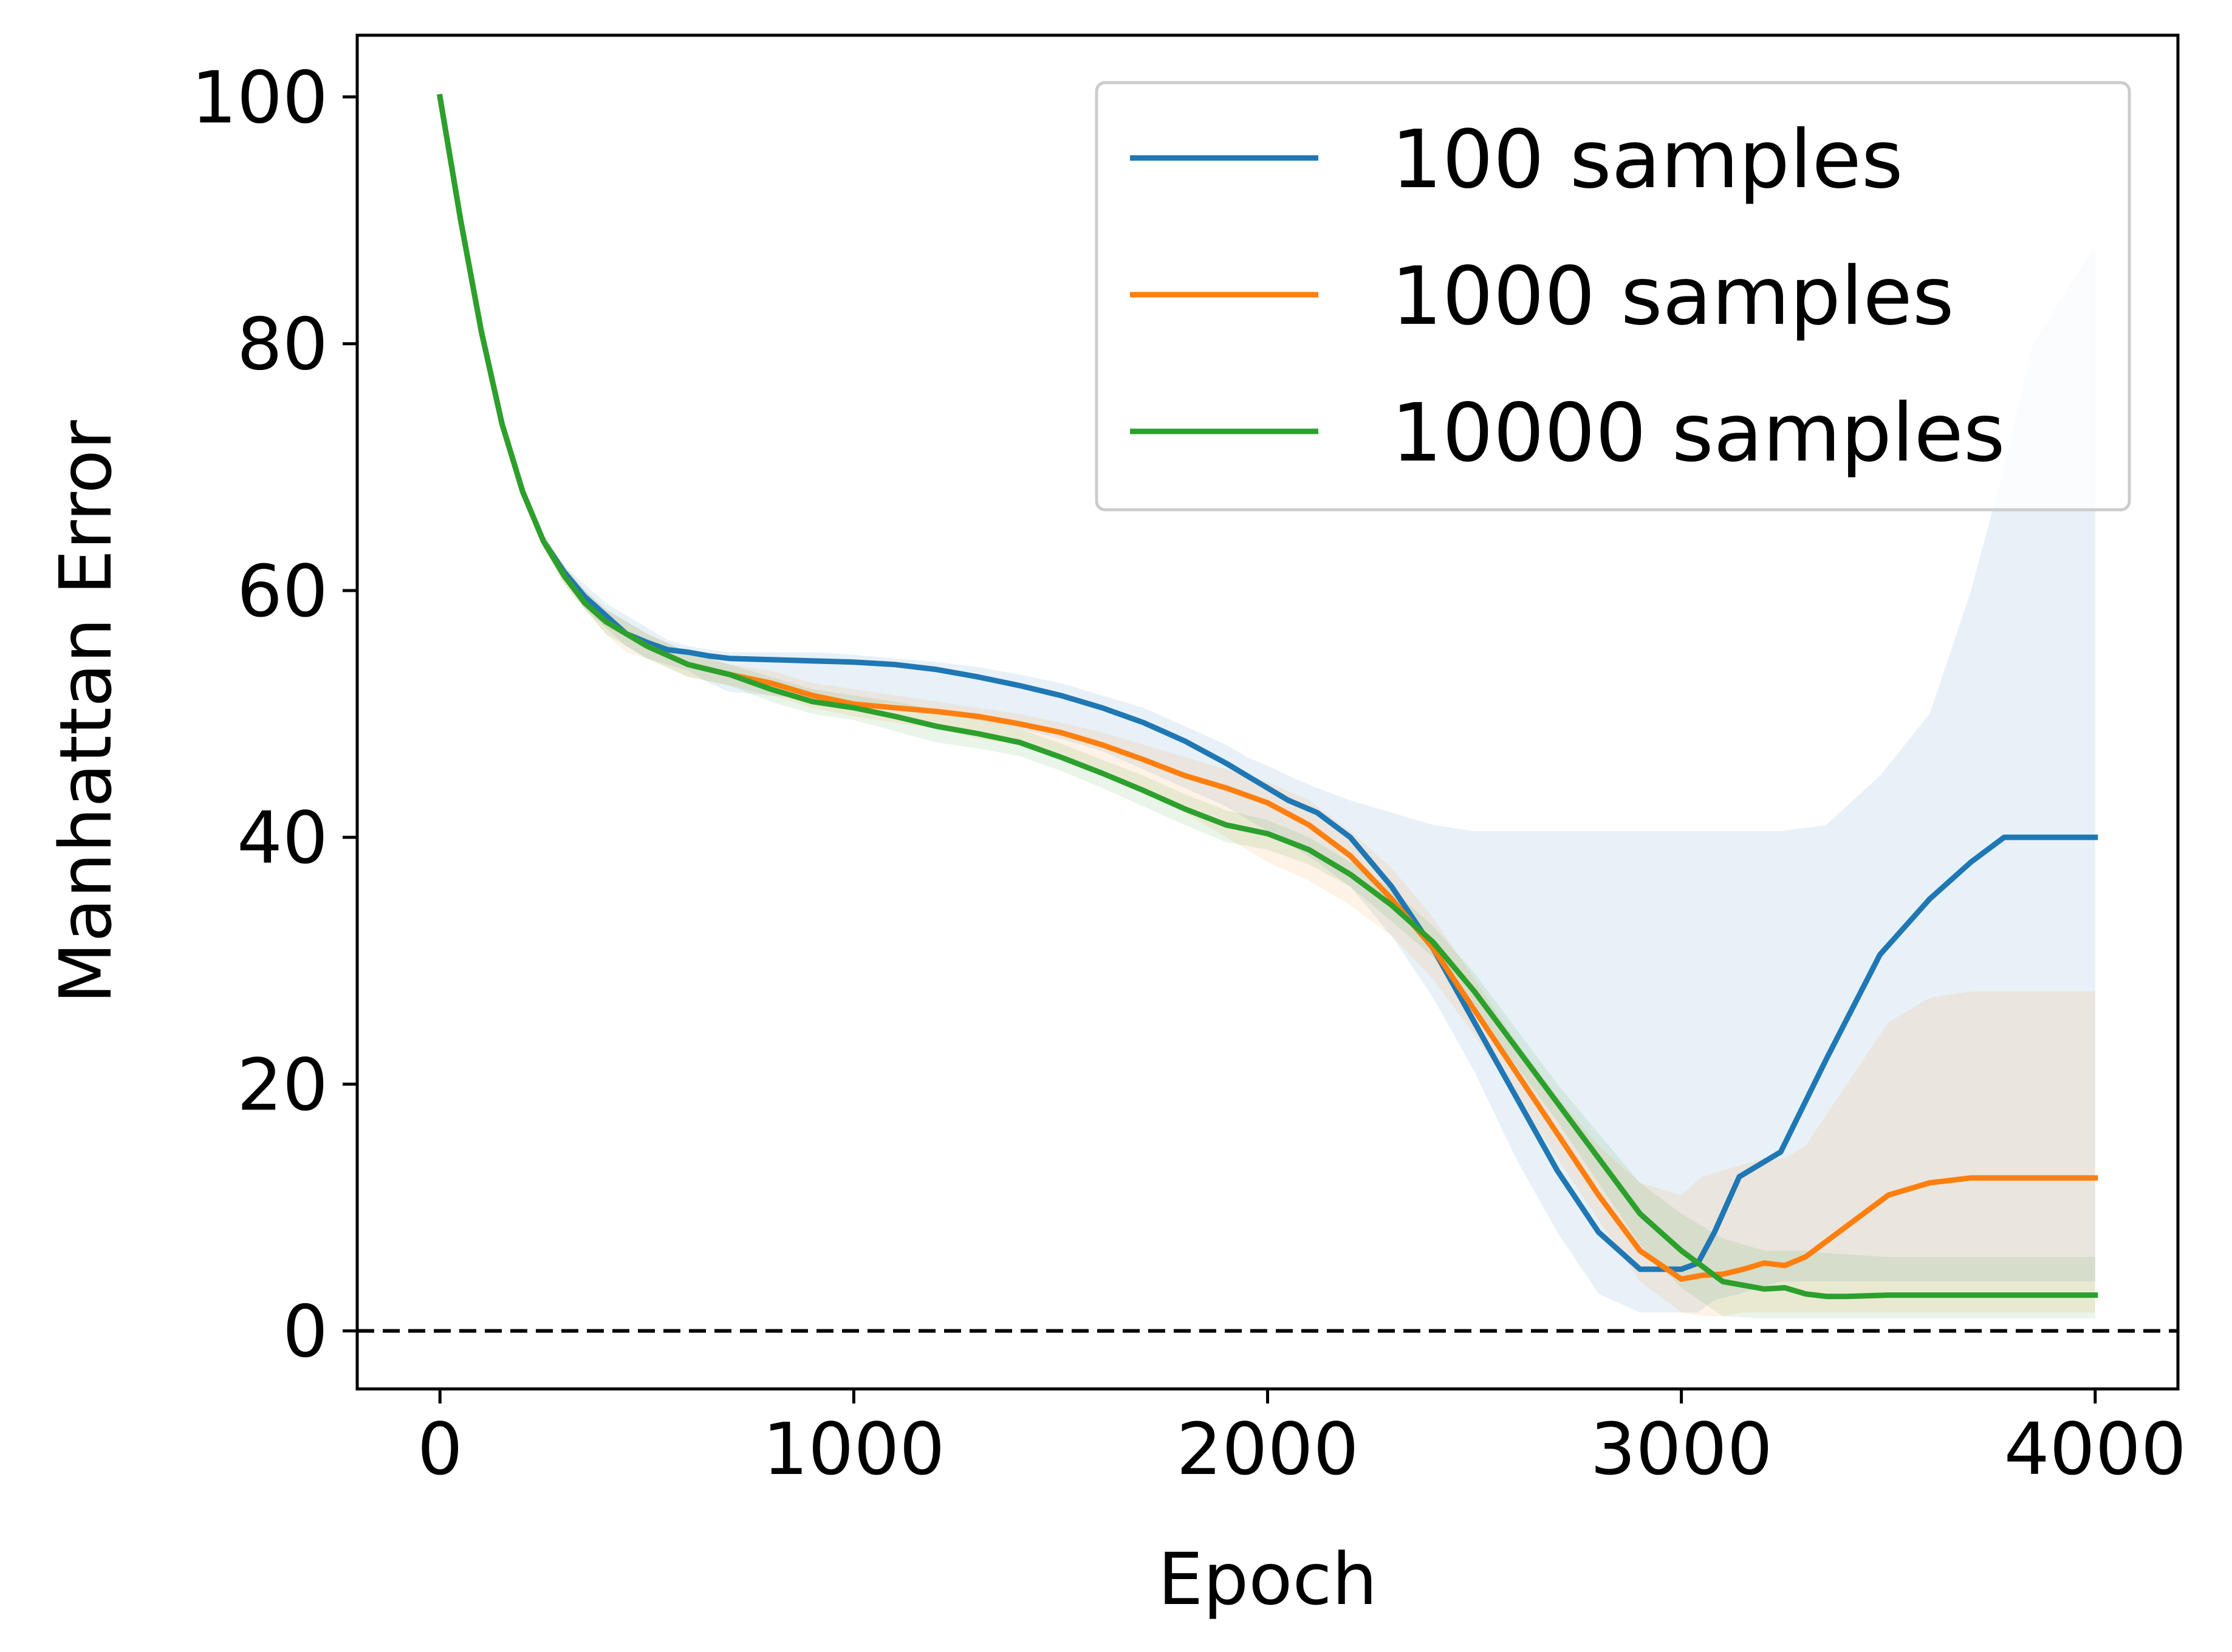  What do you see at coordinates (274, 715) in the screenshot?
I see `y-axis: 0 20 40 60 80 100` at bounding box center [274, 715].